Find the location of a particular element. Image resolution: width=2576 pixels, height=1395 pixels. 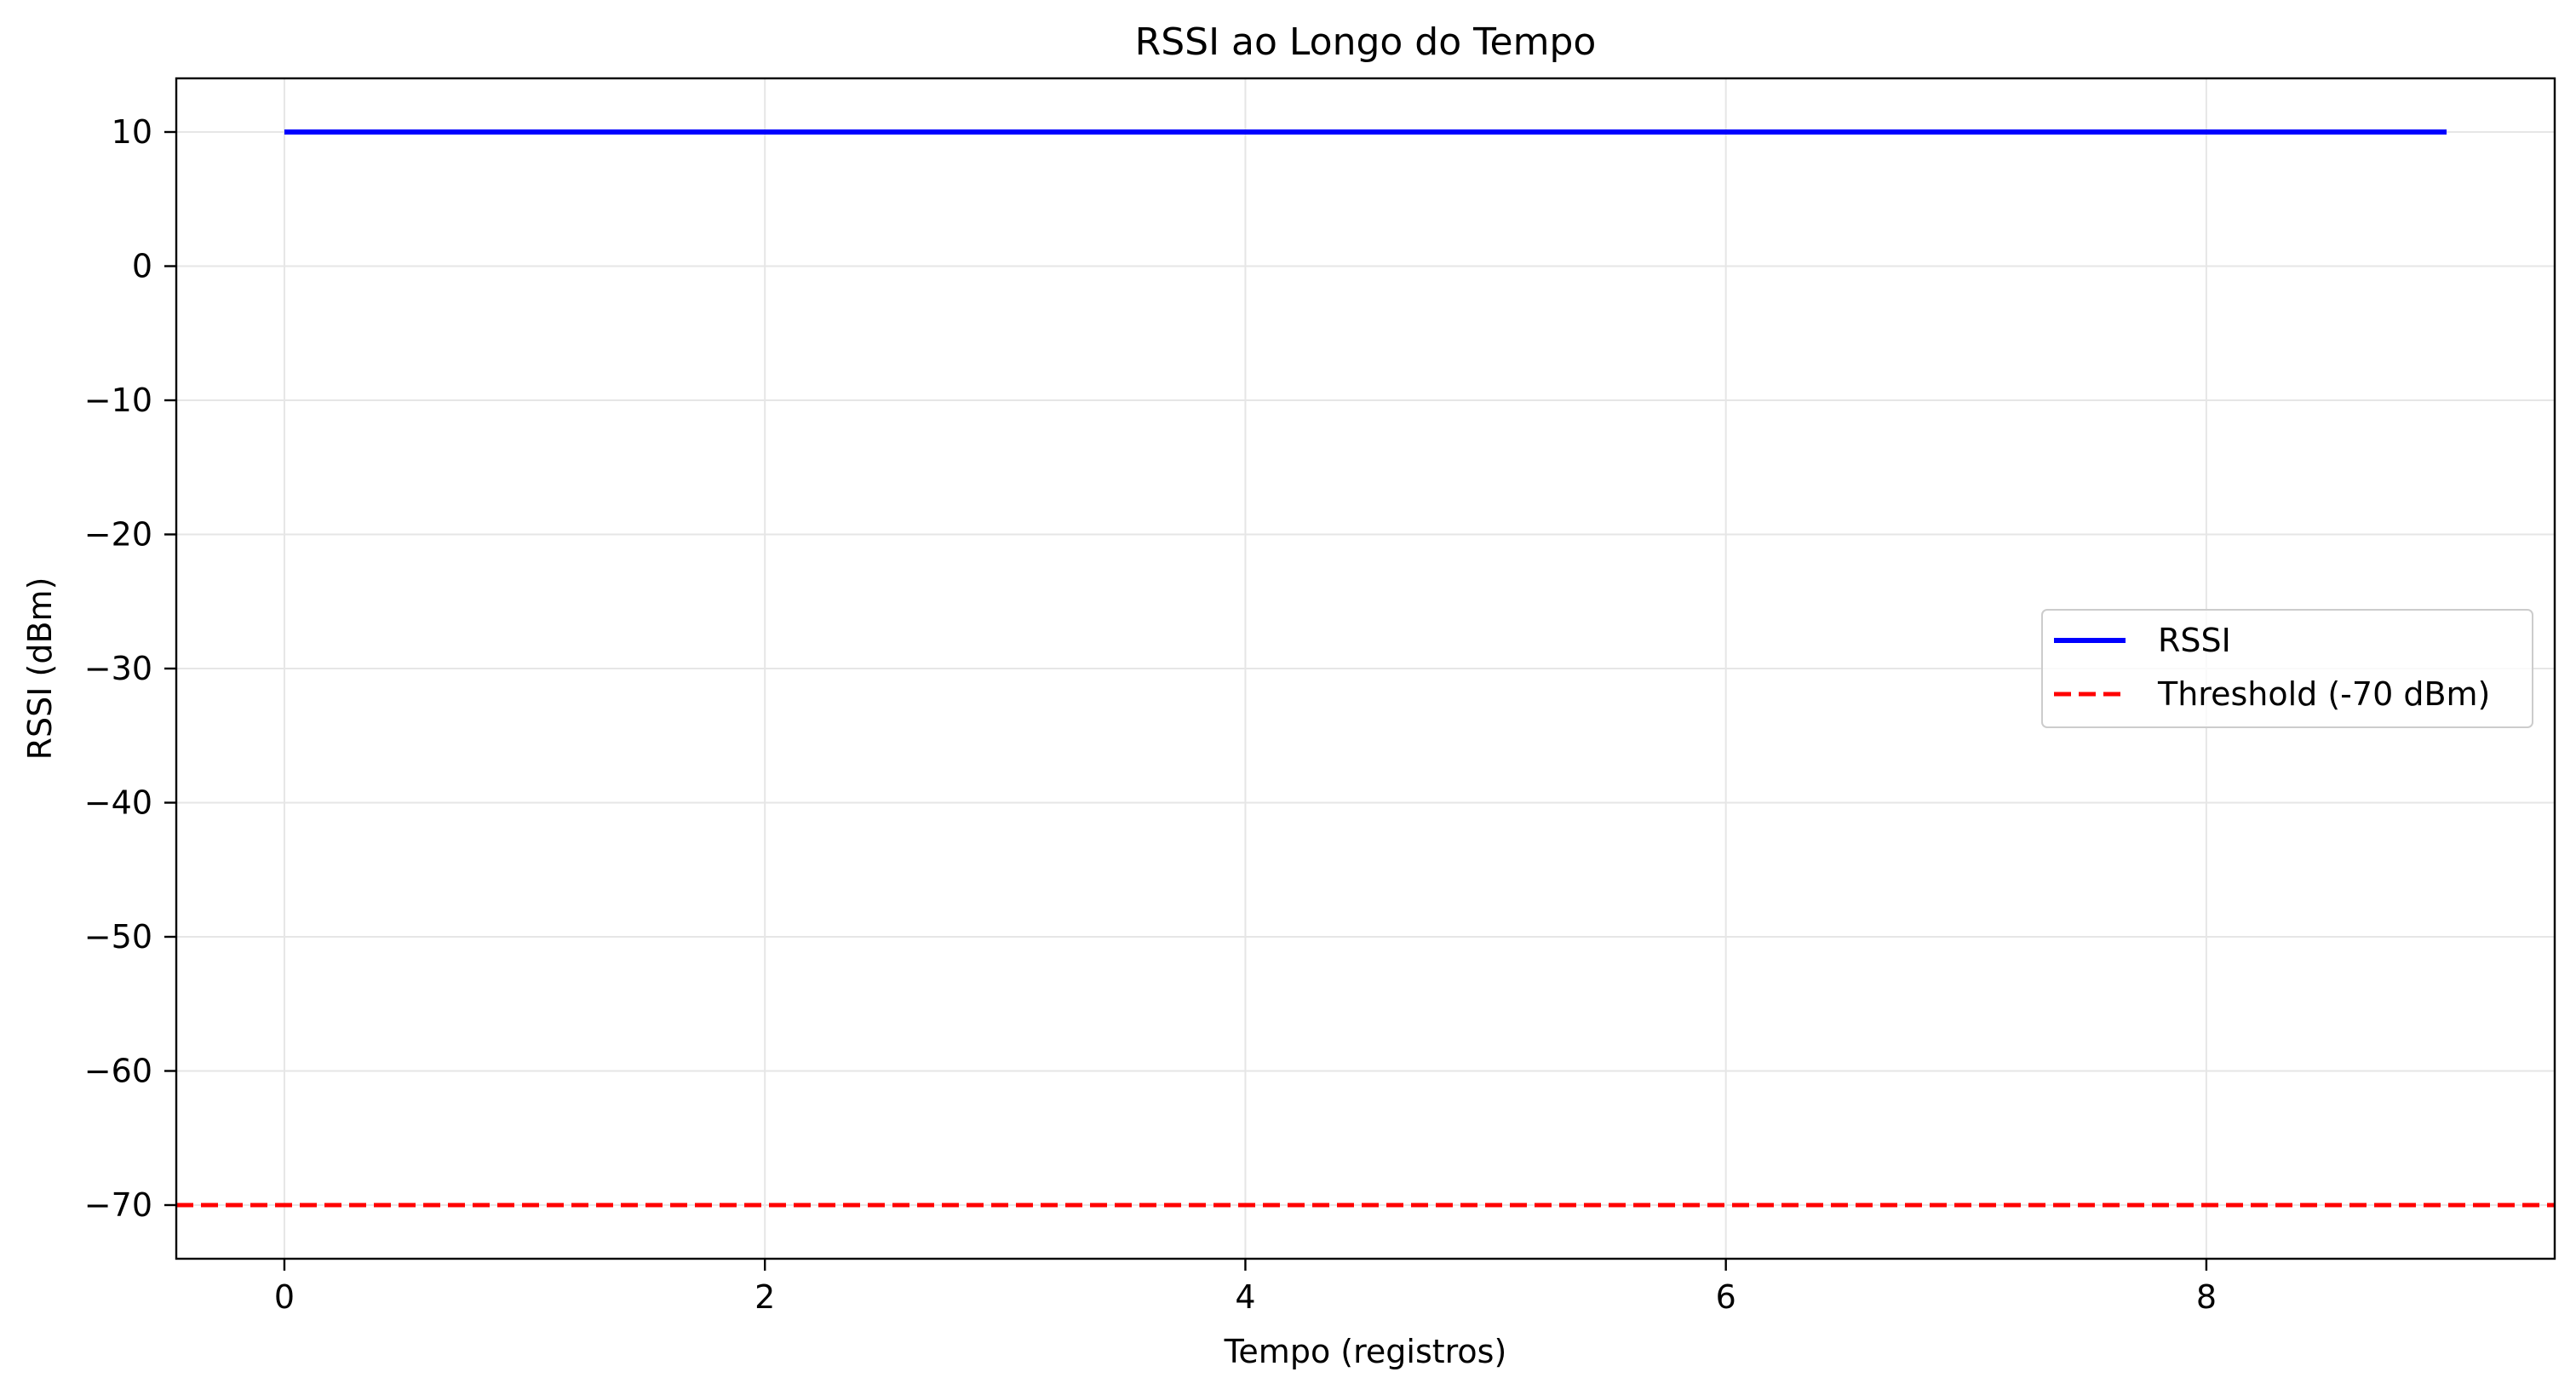

y-axis-label: RSSI (dBm) is located at coordinates (40, 669).